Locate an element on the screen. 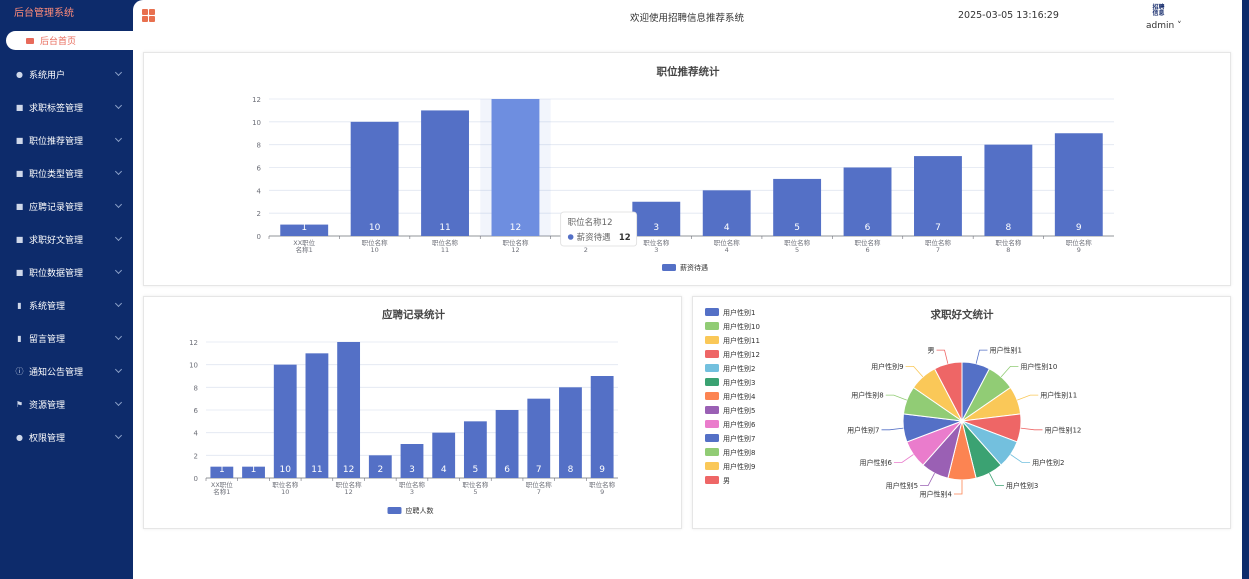 Image resolution: width=1249 pixels, height=579 pixels. chart-title: 求职好文统计 is located at coordinates (962, 314).